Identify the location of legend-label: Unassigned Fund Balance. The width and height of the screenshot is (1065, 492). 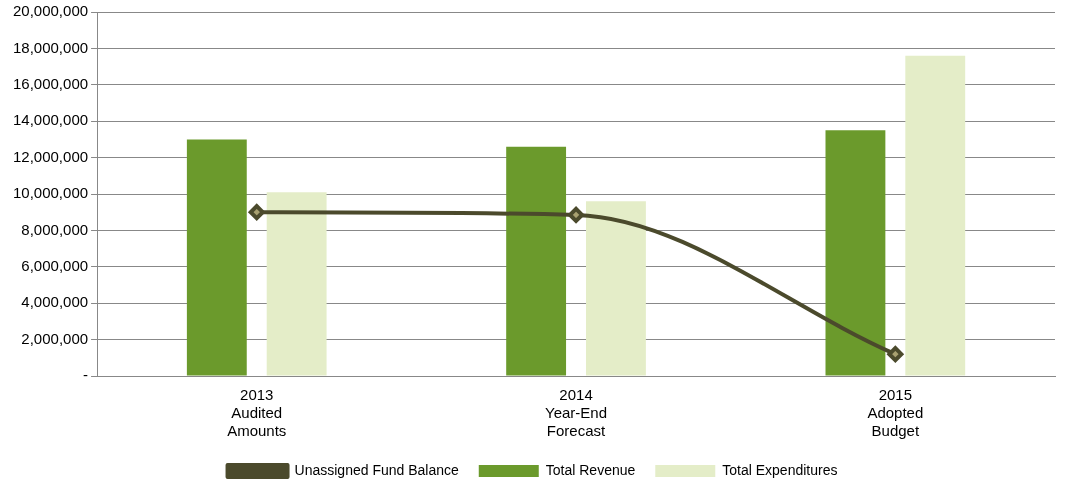
(376, 469).